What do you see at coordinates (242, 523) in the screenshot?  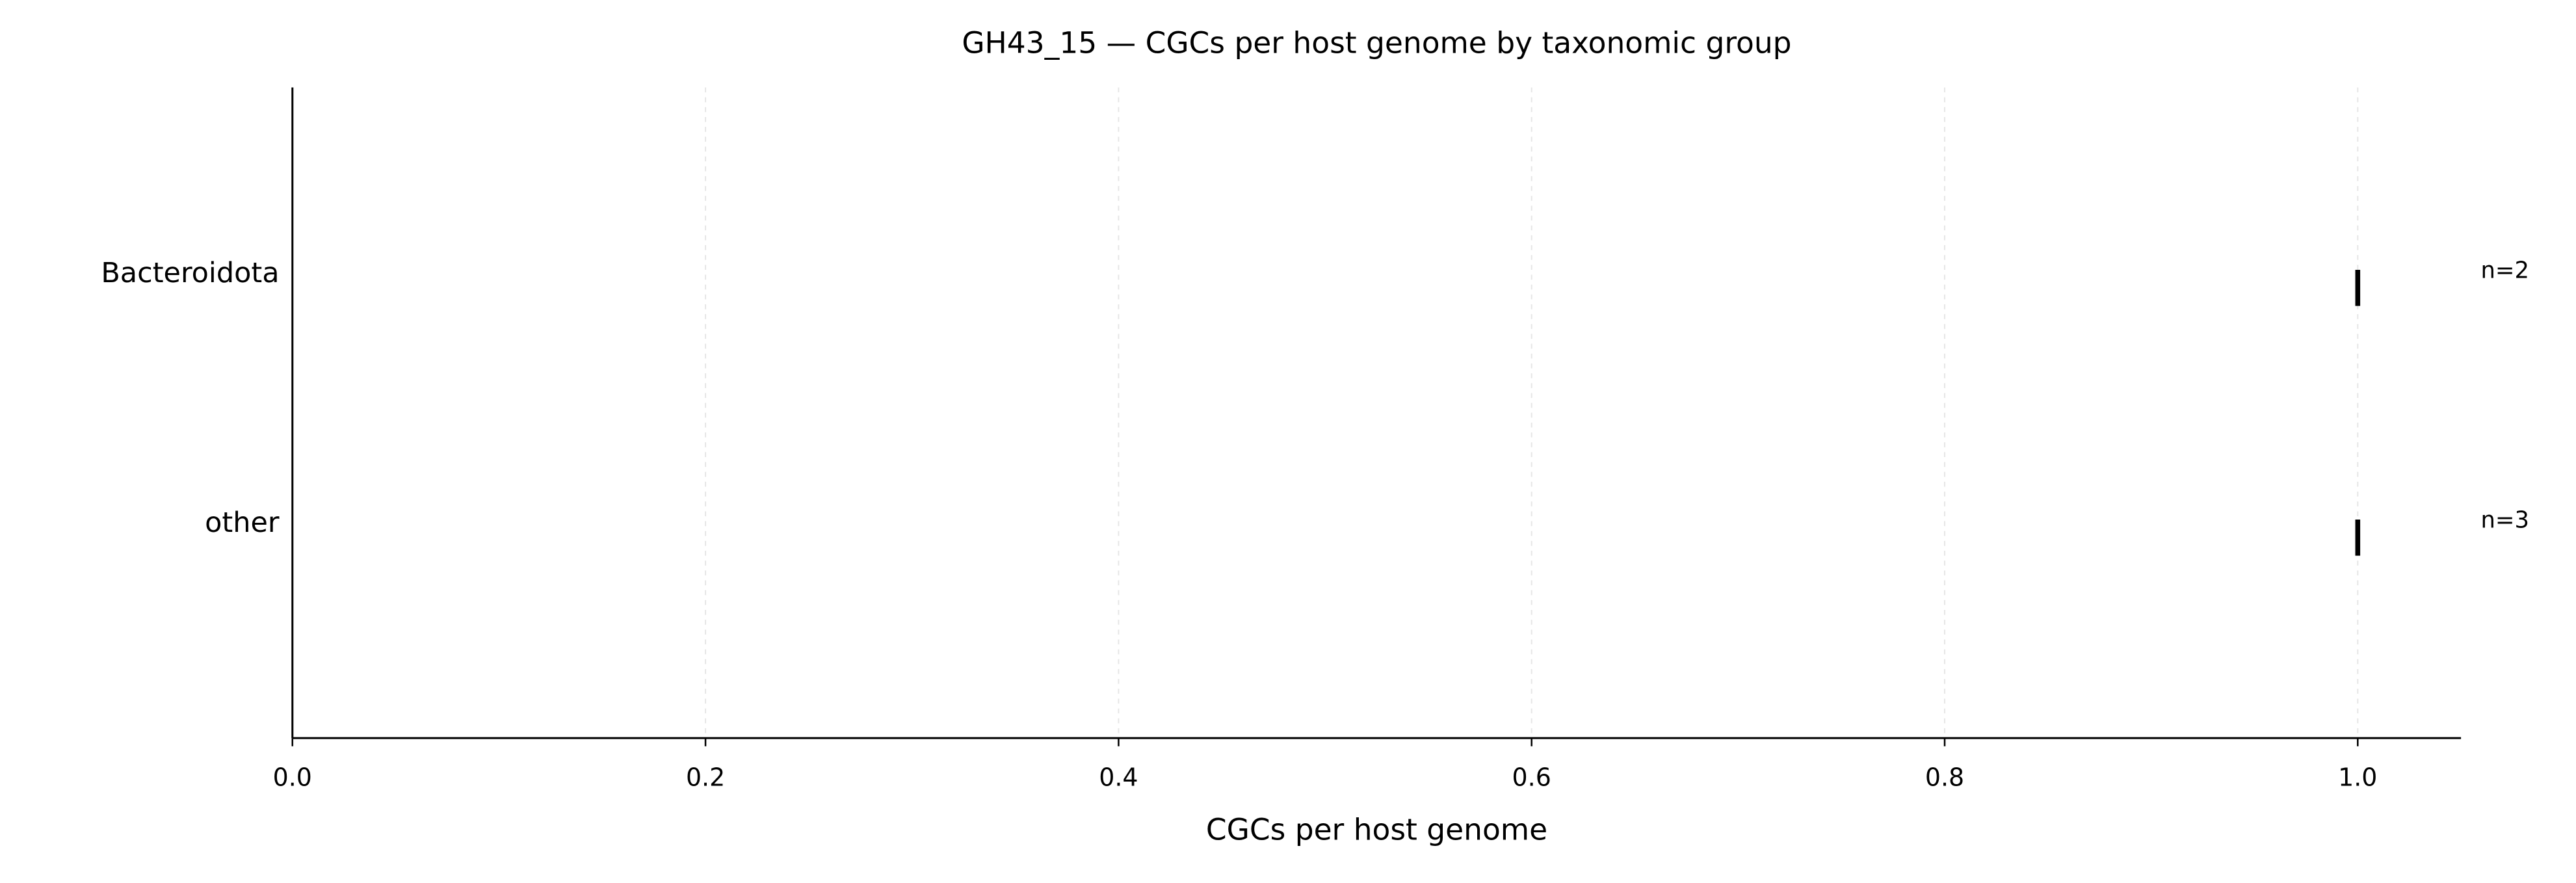 I see `y-tick-label: other` at bounding box center [242, 523].